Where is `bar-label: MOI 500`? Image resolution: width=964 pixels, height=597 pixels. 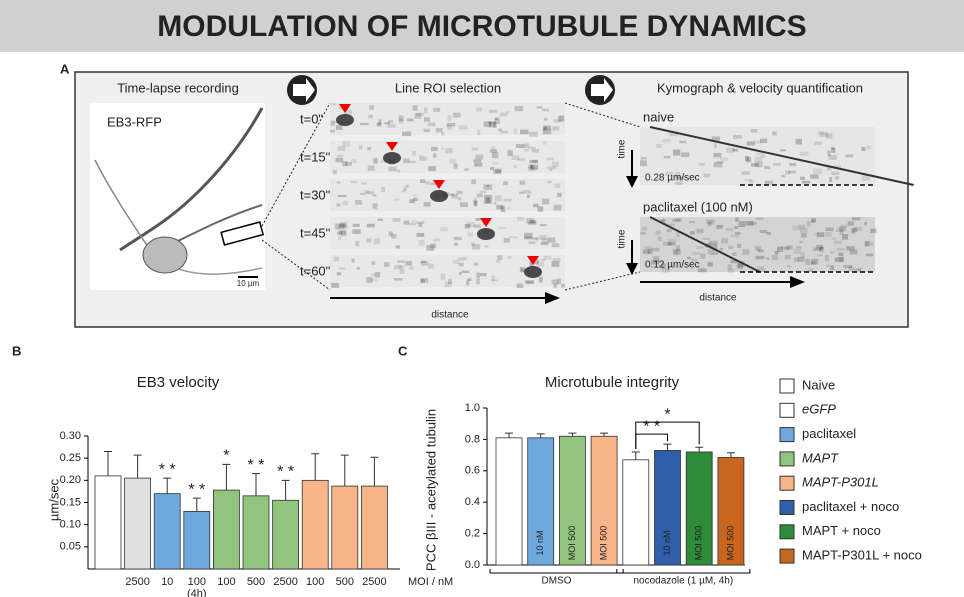 bar-label: MOI 500 is located at coordinates (572, 543).